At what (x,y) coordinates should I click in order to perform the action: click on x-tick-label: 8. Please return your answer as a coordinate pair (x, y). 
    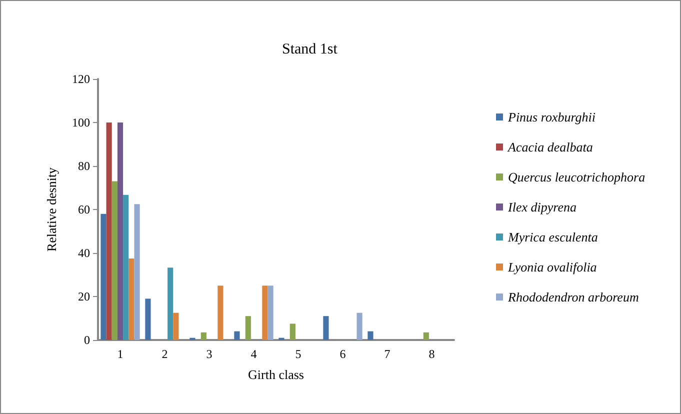
    Looking at the image, I should click on (431, 354).